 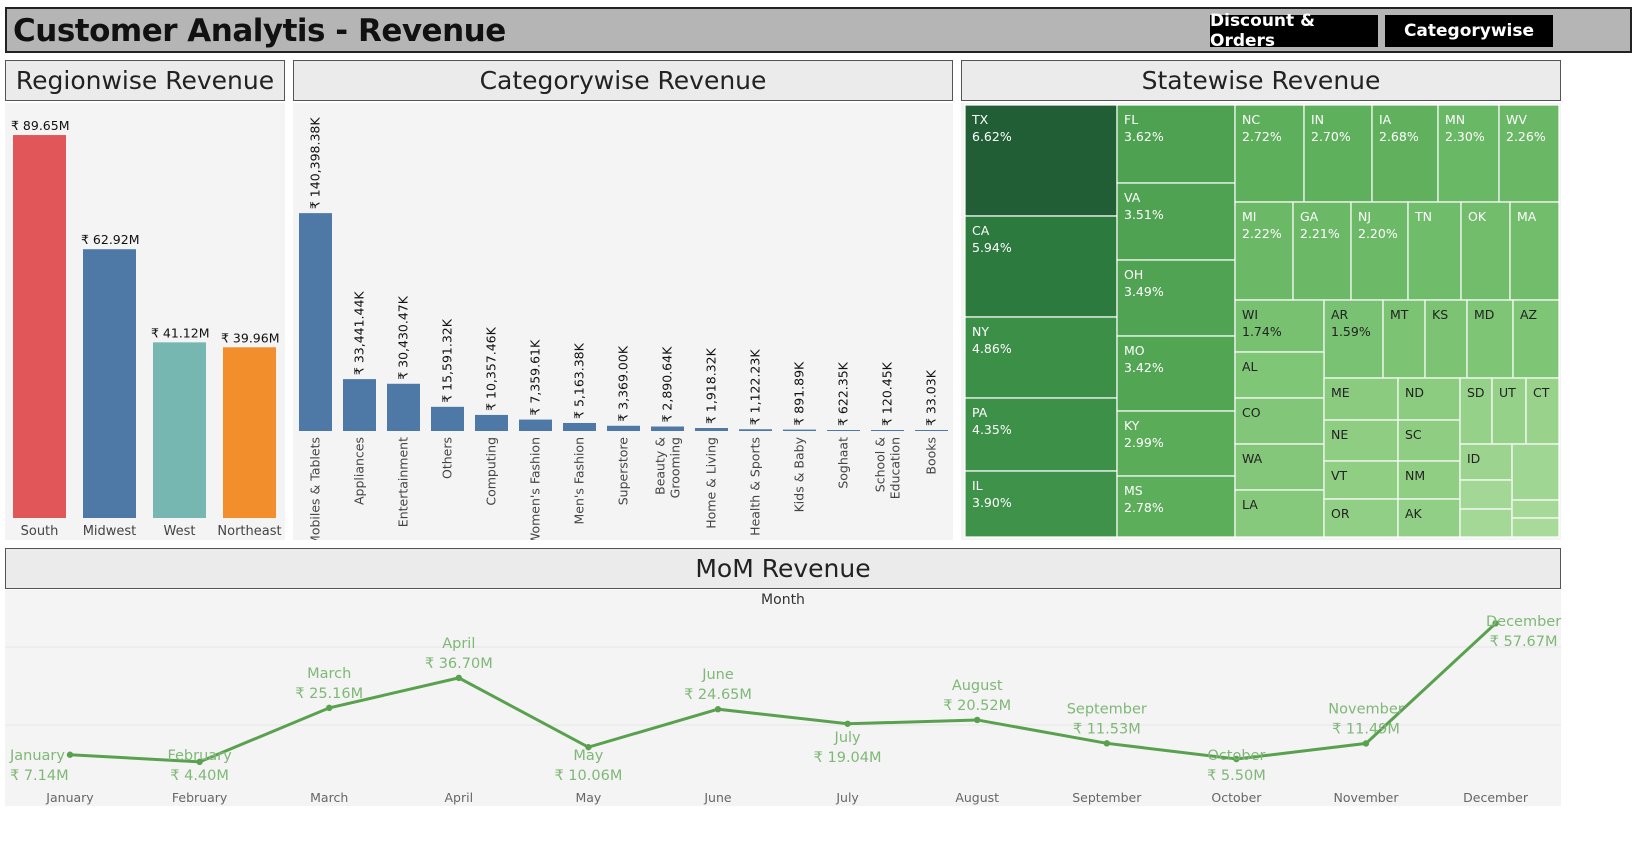 What do you see at coordinates (1366, 797) in the screenshot?
I see `mom-x-tick-label: November` at bounding box center [1366, 797].